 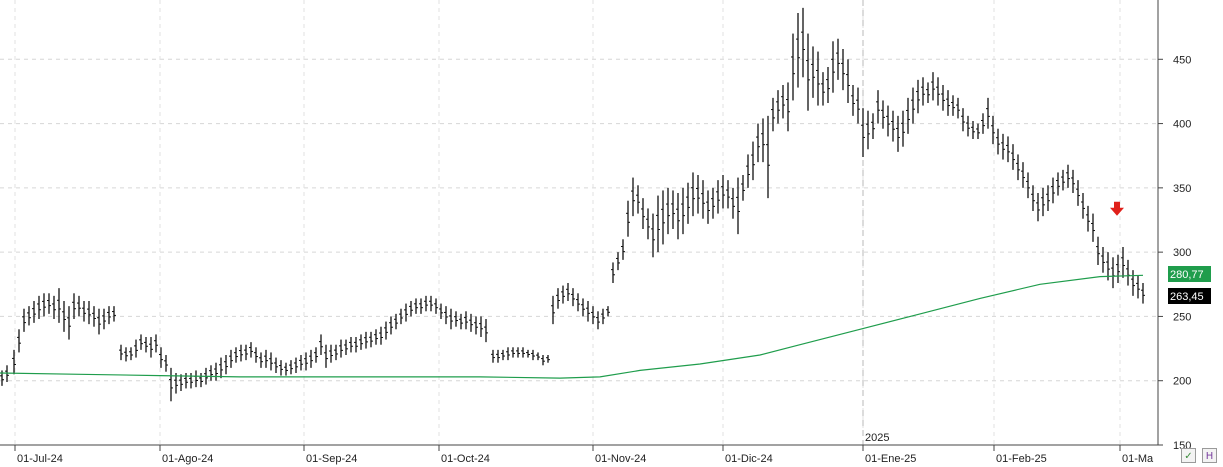 What do you see at coordinates (331, 459) in the screenshot?
I see `x-tick-label: 01-Sep-24` at bounding box center [331, 459].